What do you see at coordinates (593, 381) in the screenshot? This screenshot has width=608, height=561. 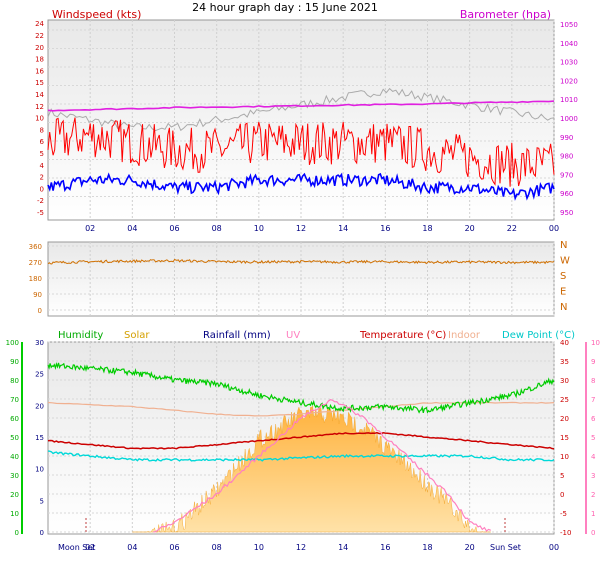 I see `uv-tick-label: 8` at bounding box center [593, 381].